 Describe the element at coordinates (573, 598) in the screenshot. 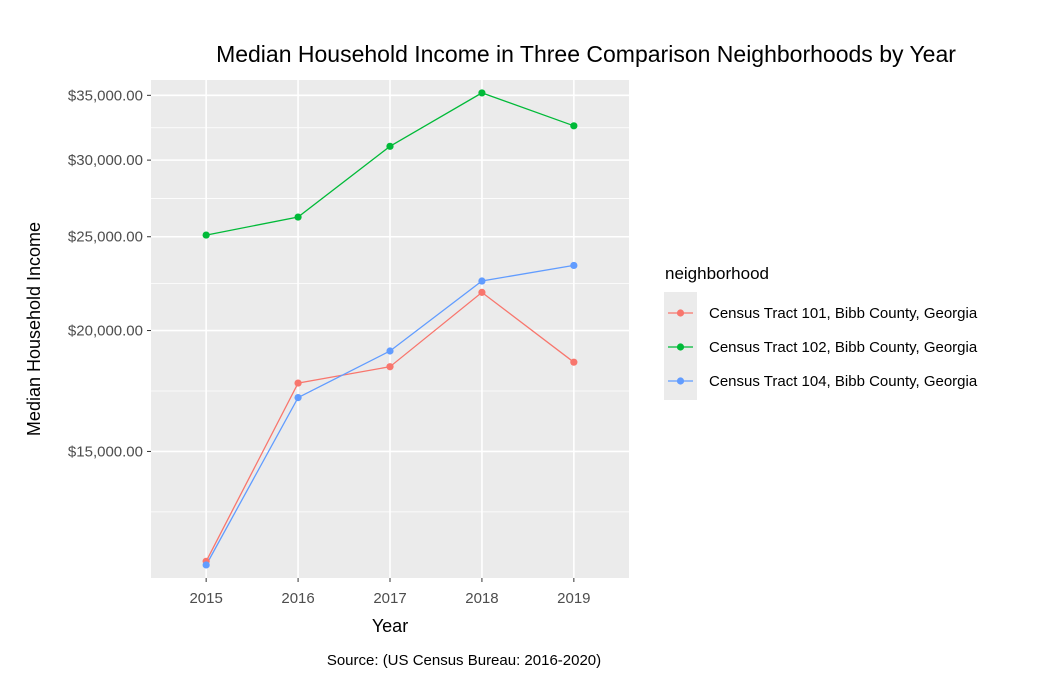

I see `x-tick-label: 2019` at that location.